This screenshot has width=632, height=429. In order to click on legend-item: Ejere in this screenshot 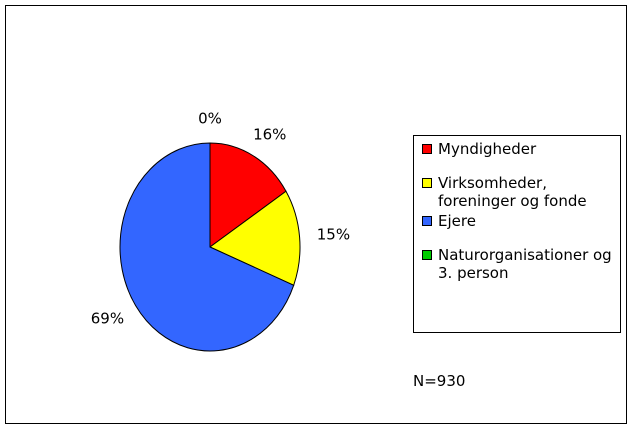, I will do `click(521, 221)`.